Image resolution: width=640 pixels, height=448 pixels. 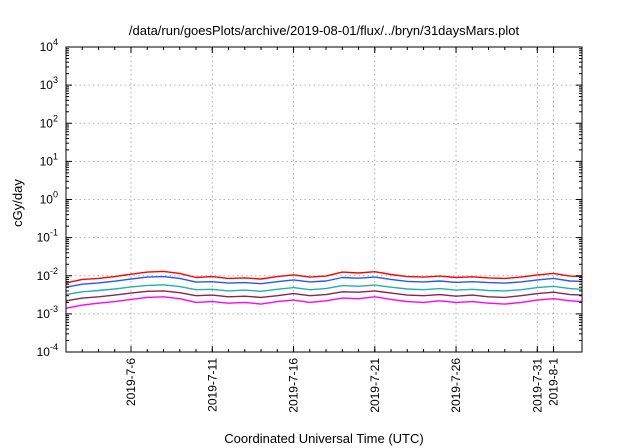 I want to click on y-tick-label: 10³, so click(x=49, y=83).